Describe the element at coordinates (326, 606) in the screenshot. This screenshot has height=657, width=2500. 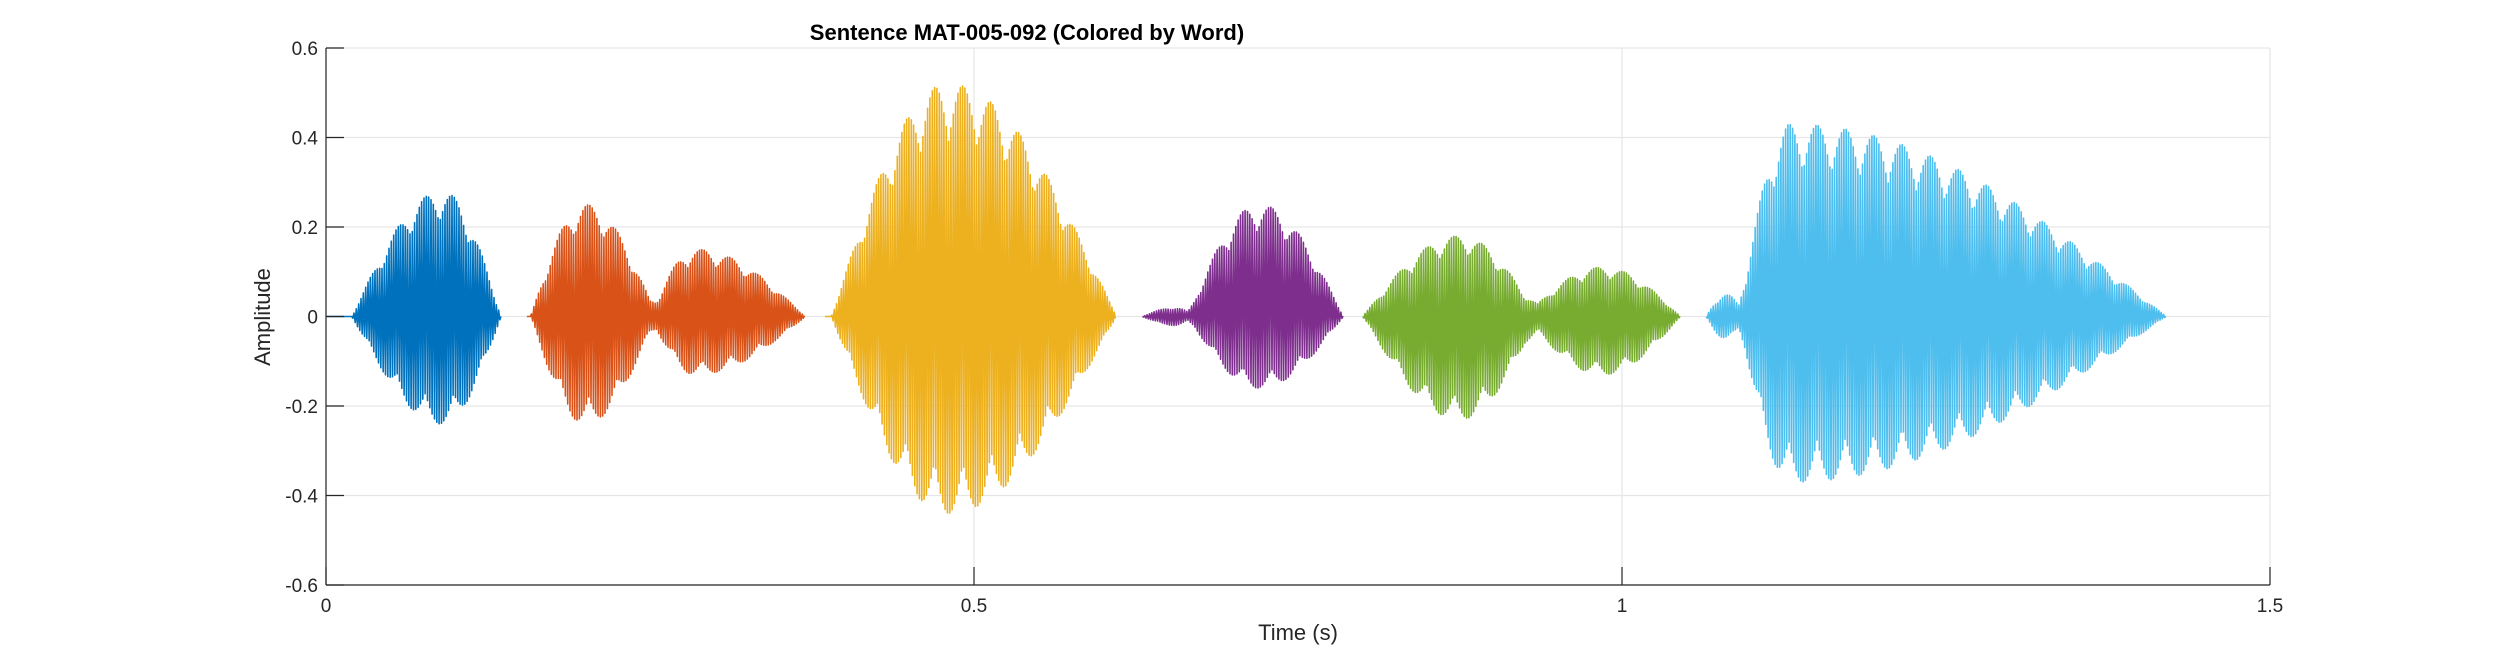
I see `x-tick-label: 0` at that location.